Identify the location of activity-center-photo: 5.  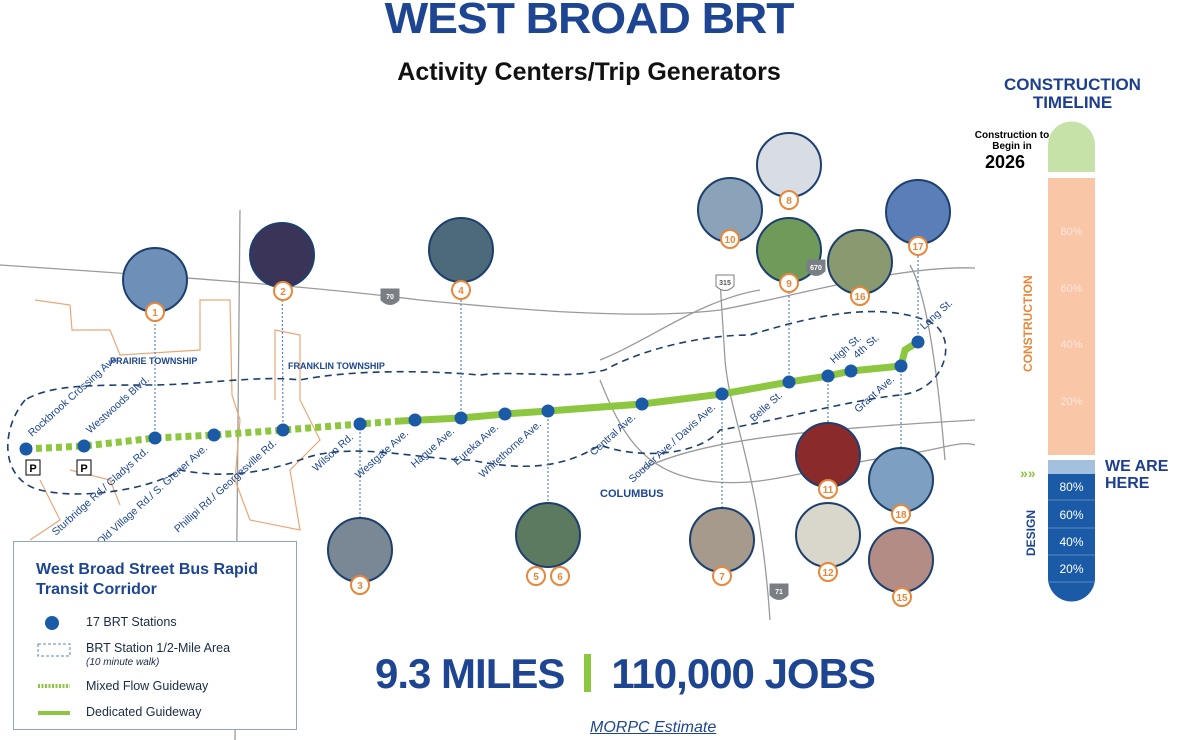
(548, 544).